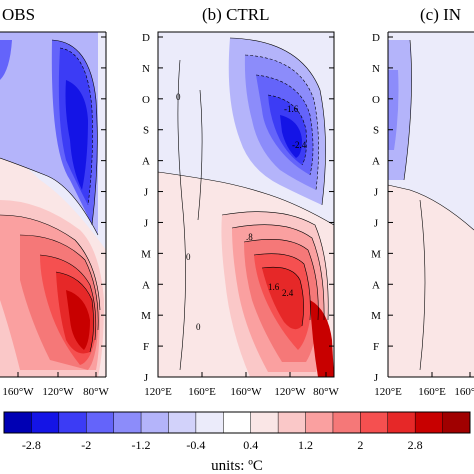 The height and width of the screenshot is (474, 474). What do you see at coordinates (195, 445) in the screenshot?
I see `colorbar-tick-label: -0.4` at bounding box center [195, 445].